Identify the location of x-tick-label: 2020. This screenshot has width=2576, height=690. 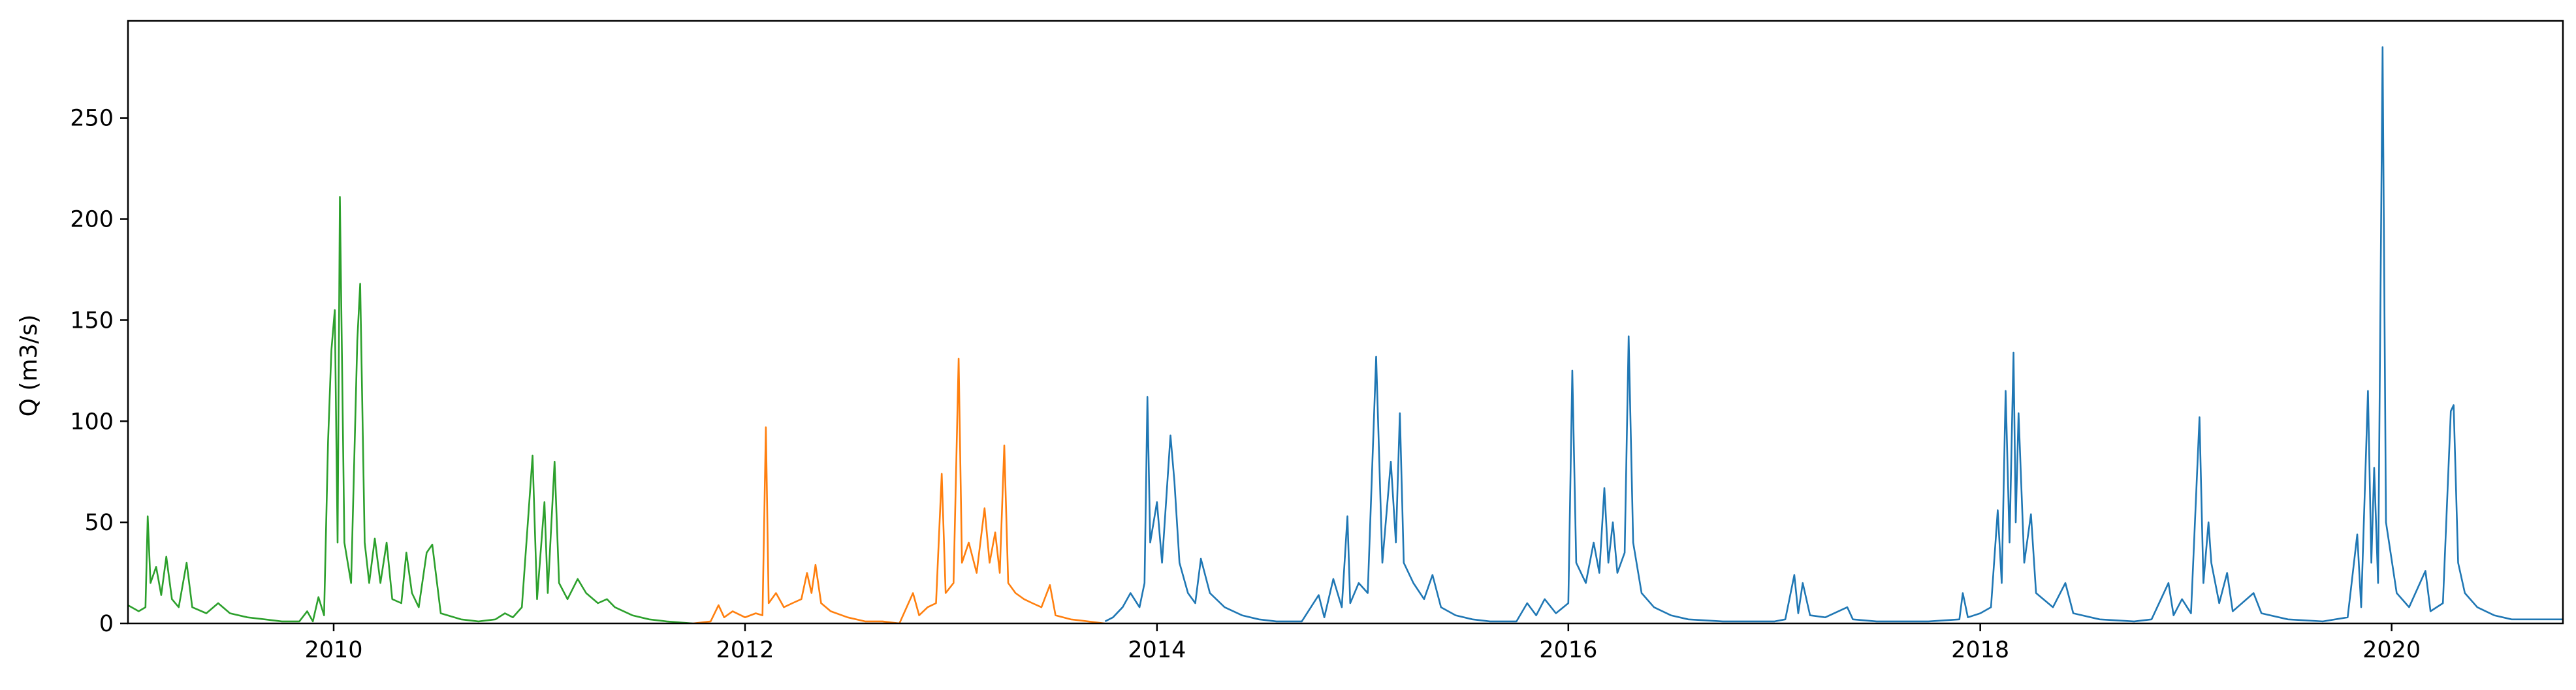
(2391, 650).